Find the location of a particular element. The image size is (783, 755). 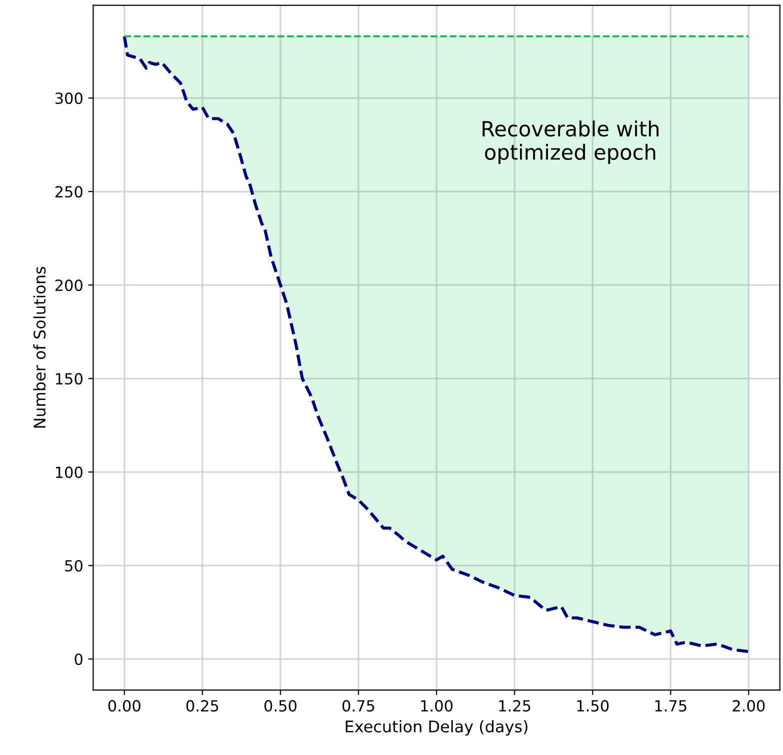

y-tick-label: 50 is located at coordinates (73, 566).